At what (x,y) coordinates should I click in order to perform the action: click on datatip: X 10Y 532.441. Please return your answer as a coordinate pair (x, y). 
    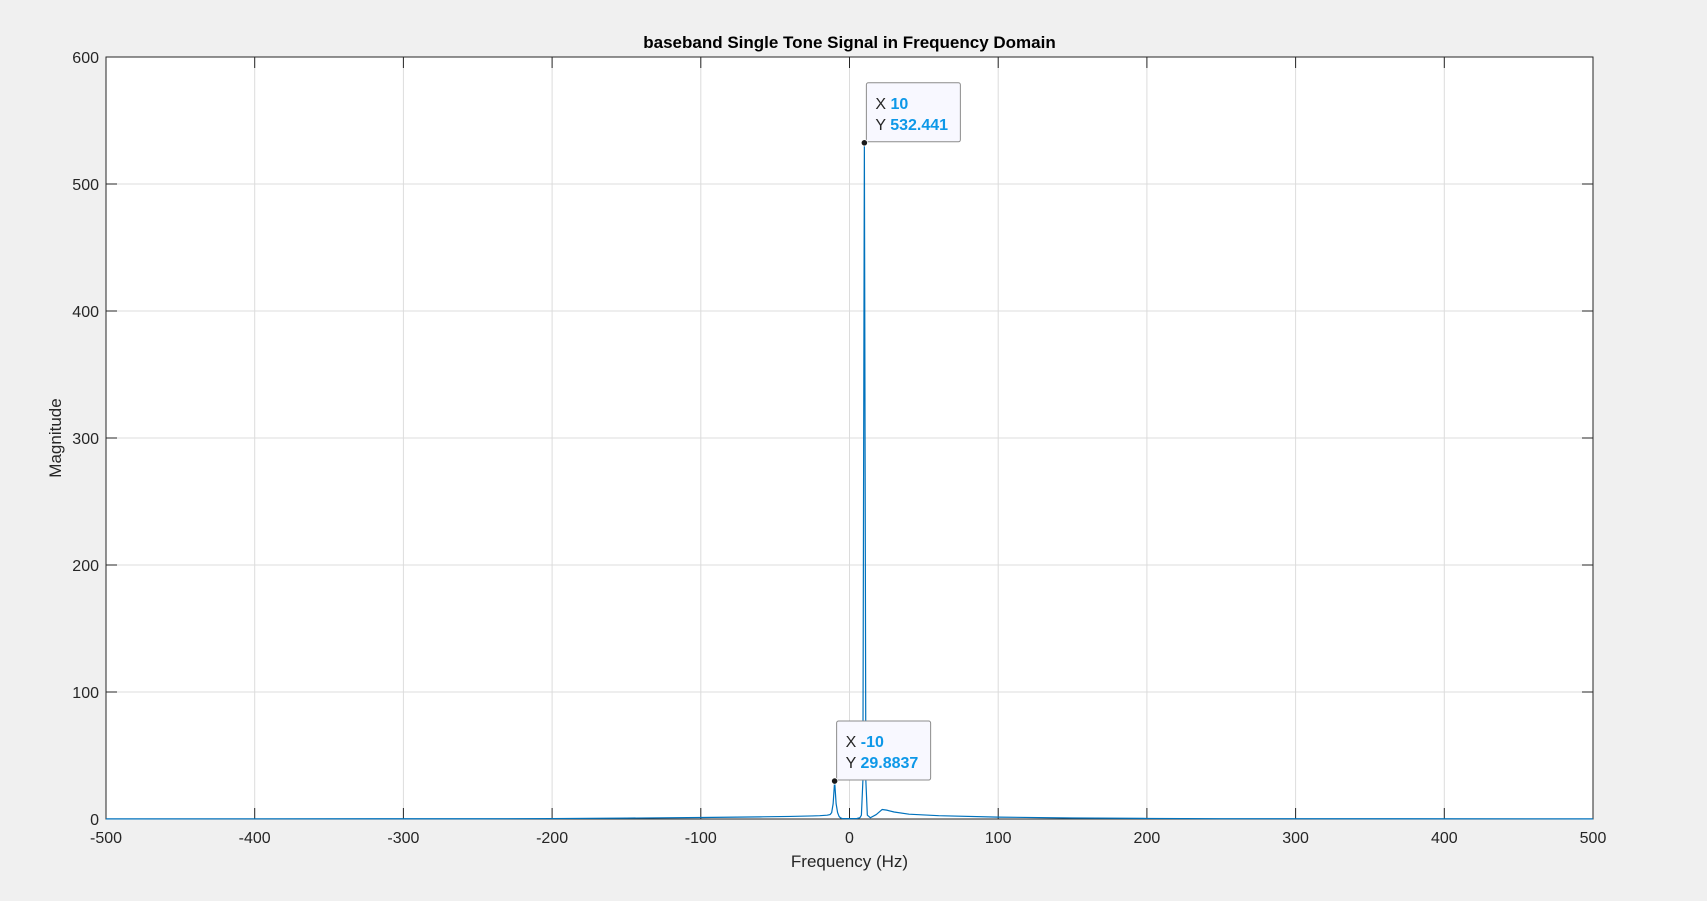
    Looking at the image, I should click on (910, 114).